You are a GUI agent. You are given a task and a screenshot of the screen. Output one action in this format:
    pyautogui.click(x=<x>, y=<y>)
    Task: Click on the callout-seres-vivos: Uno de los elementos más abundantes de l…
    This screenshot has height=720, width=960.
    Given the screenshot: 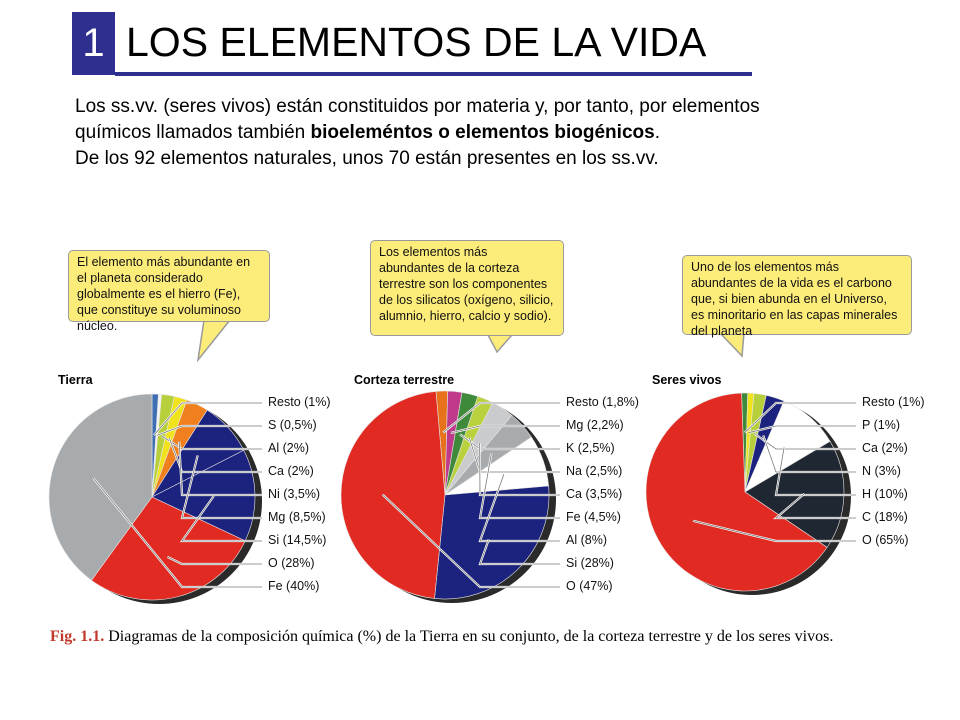 What is the action you would take?
    pyautogui.click(x=797, y=296)
    